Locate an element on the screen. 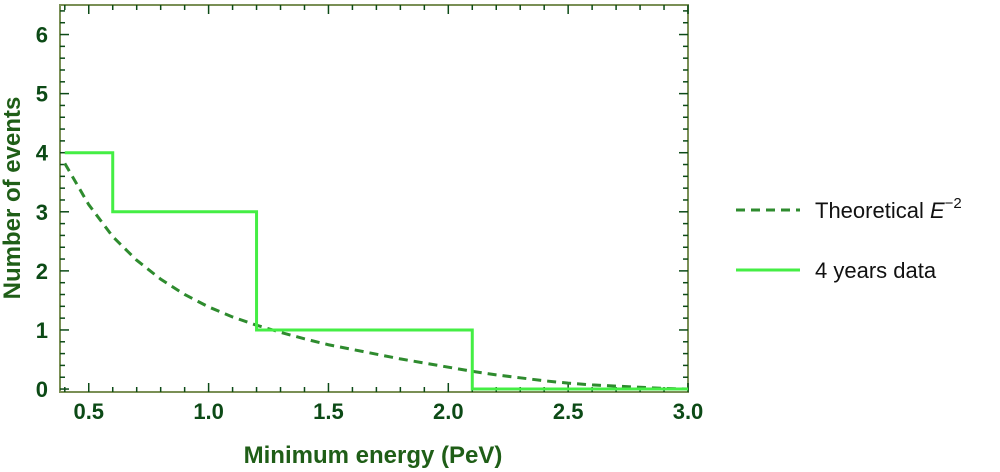 Image resolution: width=1000 pixels, height=472 pixels. legend-label-theoretical-text: Theoretical is located at coordinates (872, 210).